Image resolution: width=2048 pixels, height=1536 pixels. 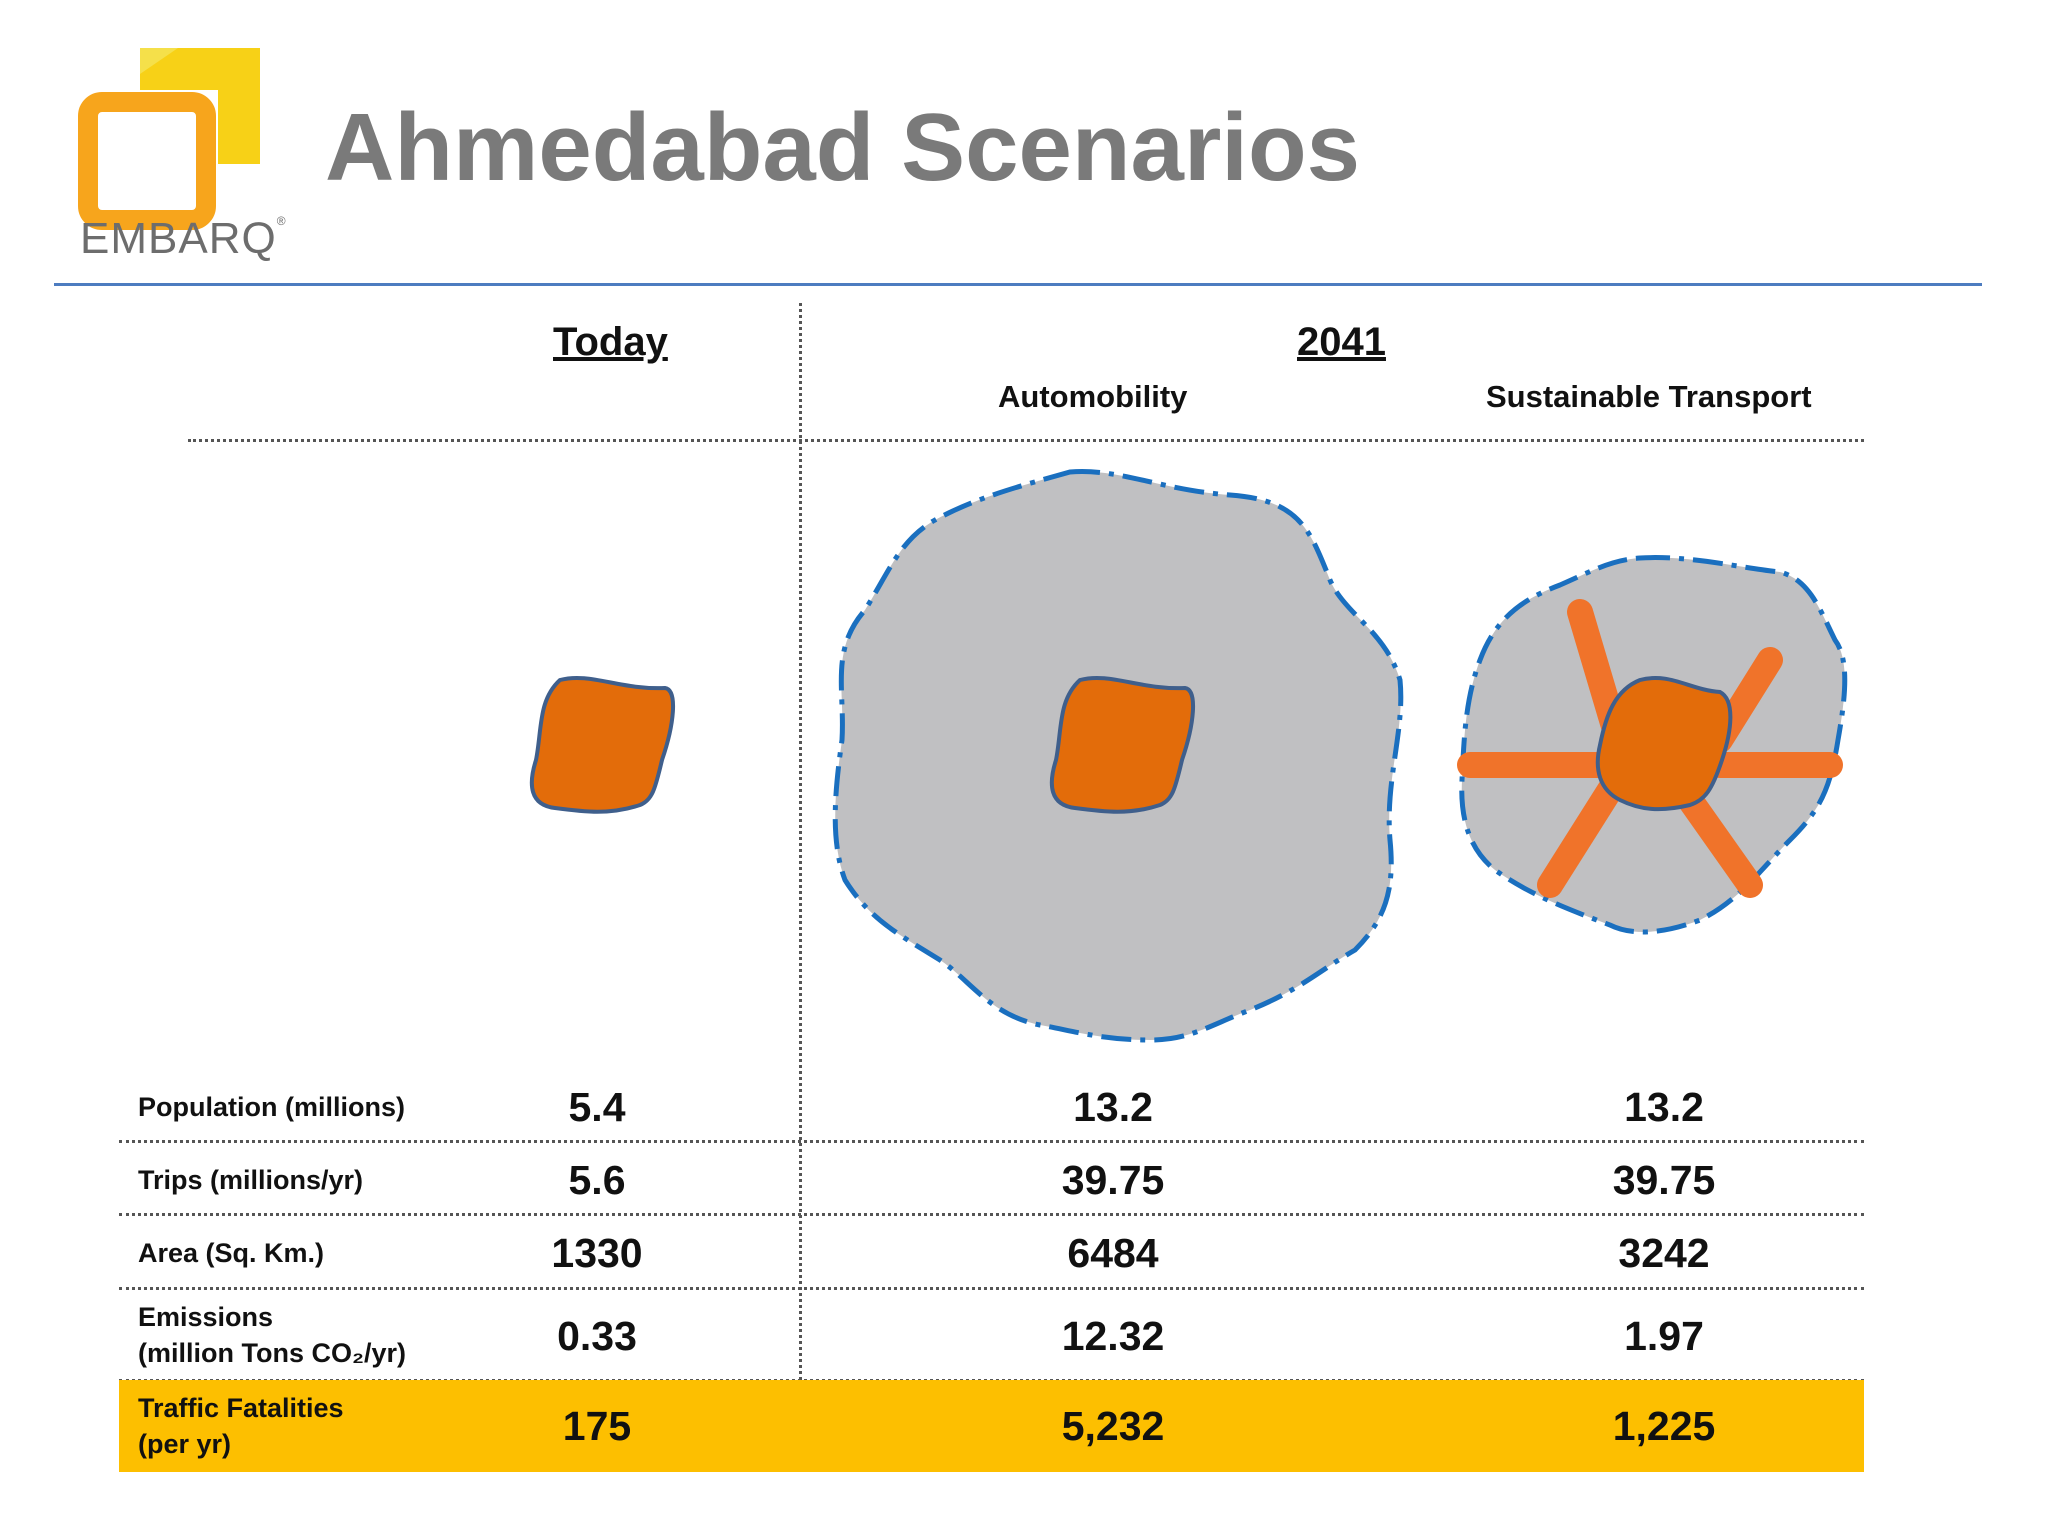 What do you see at coordinates (183, 238) in the screenshot?
I see `brand-wordmark: EMBARQ®` at bounding box center [183, 238].